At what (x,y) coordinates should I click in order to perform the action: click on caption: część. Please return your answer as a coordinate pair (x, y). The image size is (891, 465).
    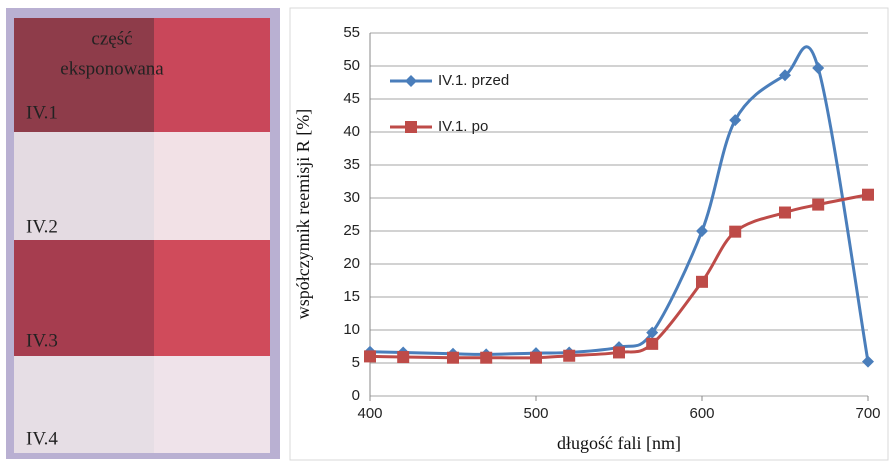
    Looking at the image, I should click on (111, 38).